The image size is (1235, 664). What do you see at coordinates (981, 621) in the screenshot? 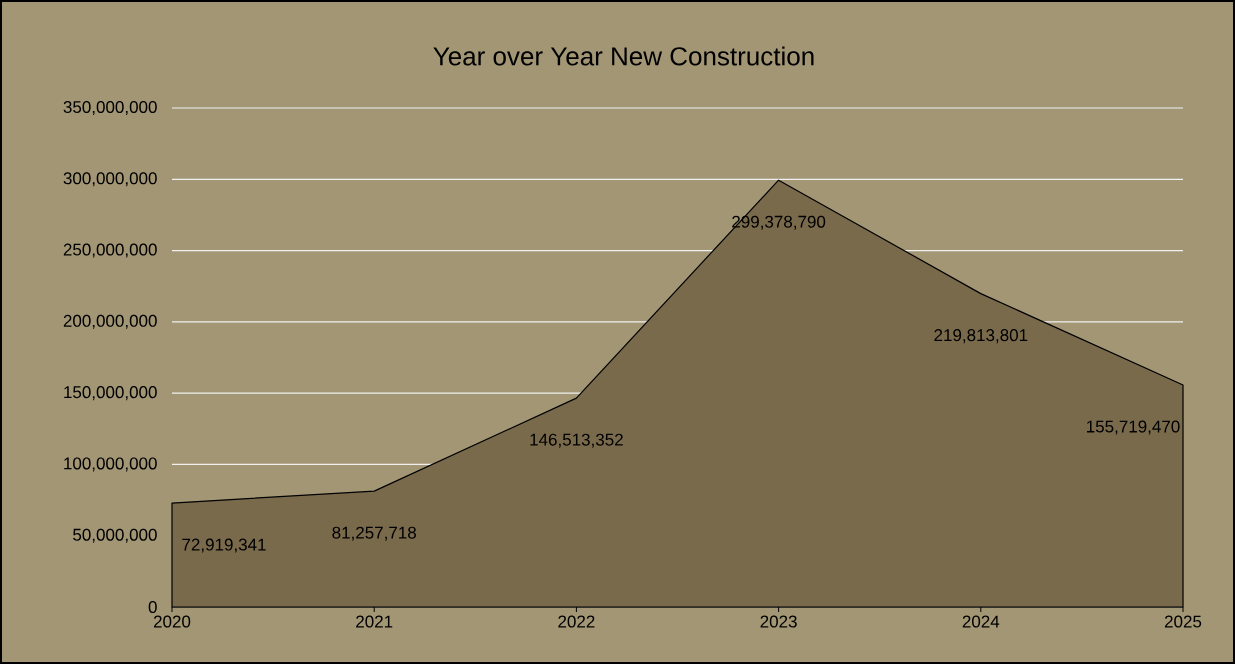
I see `x-tick-label: 2024` at bounding box center [981, 621].